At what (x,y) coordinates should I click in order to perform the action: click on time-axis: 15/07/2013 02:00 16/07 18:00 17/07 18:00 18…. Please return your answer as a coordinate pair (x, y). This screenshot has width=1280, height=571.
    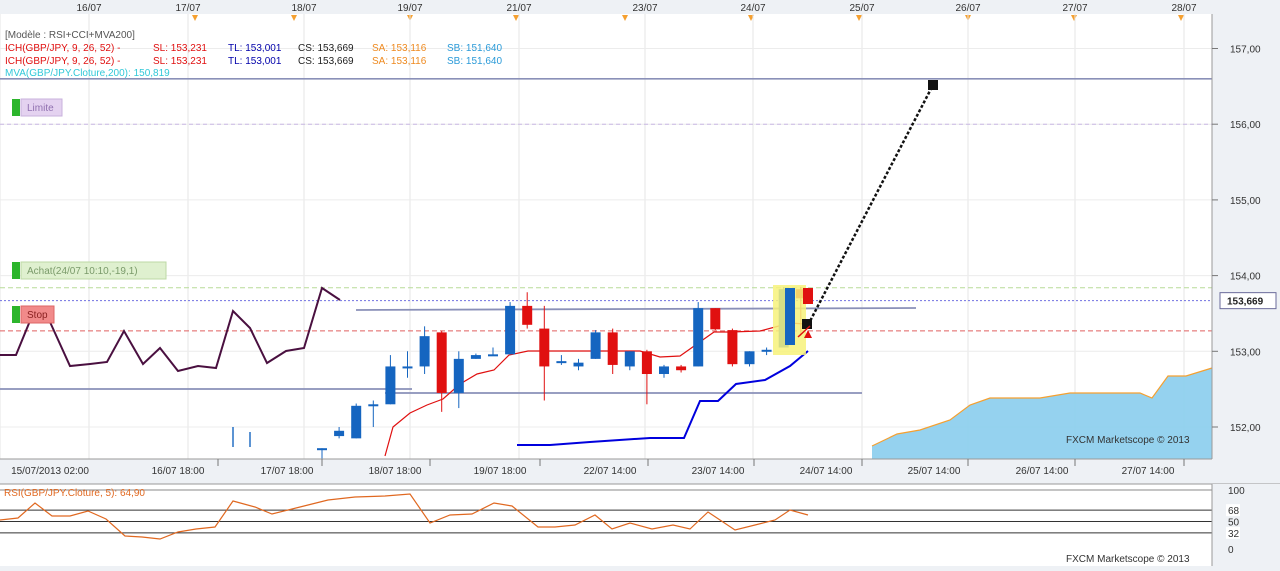
    Looking at the image, I should click on (640, 471).